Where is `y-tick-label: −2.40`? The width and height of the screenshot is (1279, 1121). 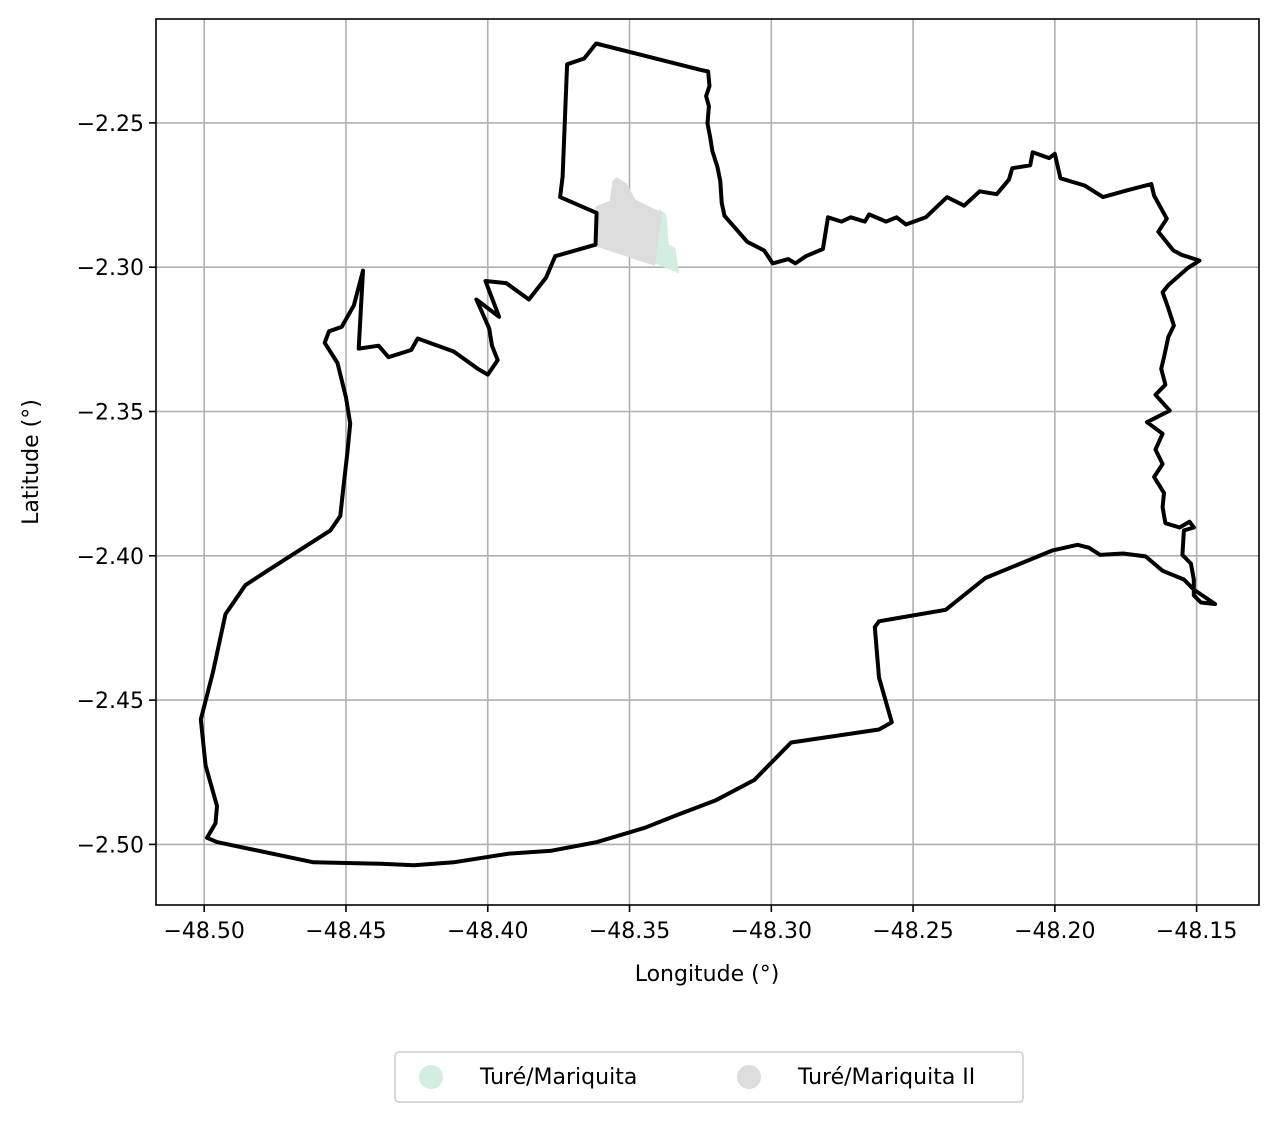
y-tick-label: −2.40 is located at coordinates (110, 557).